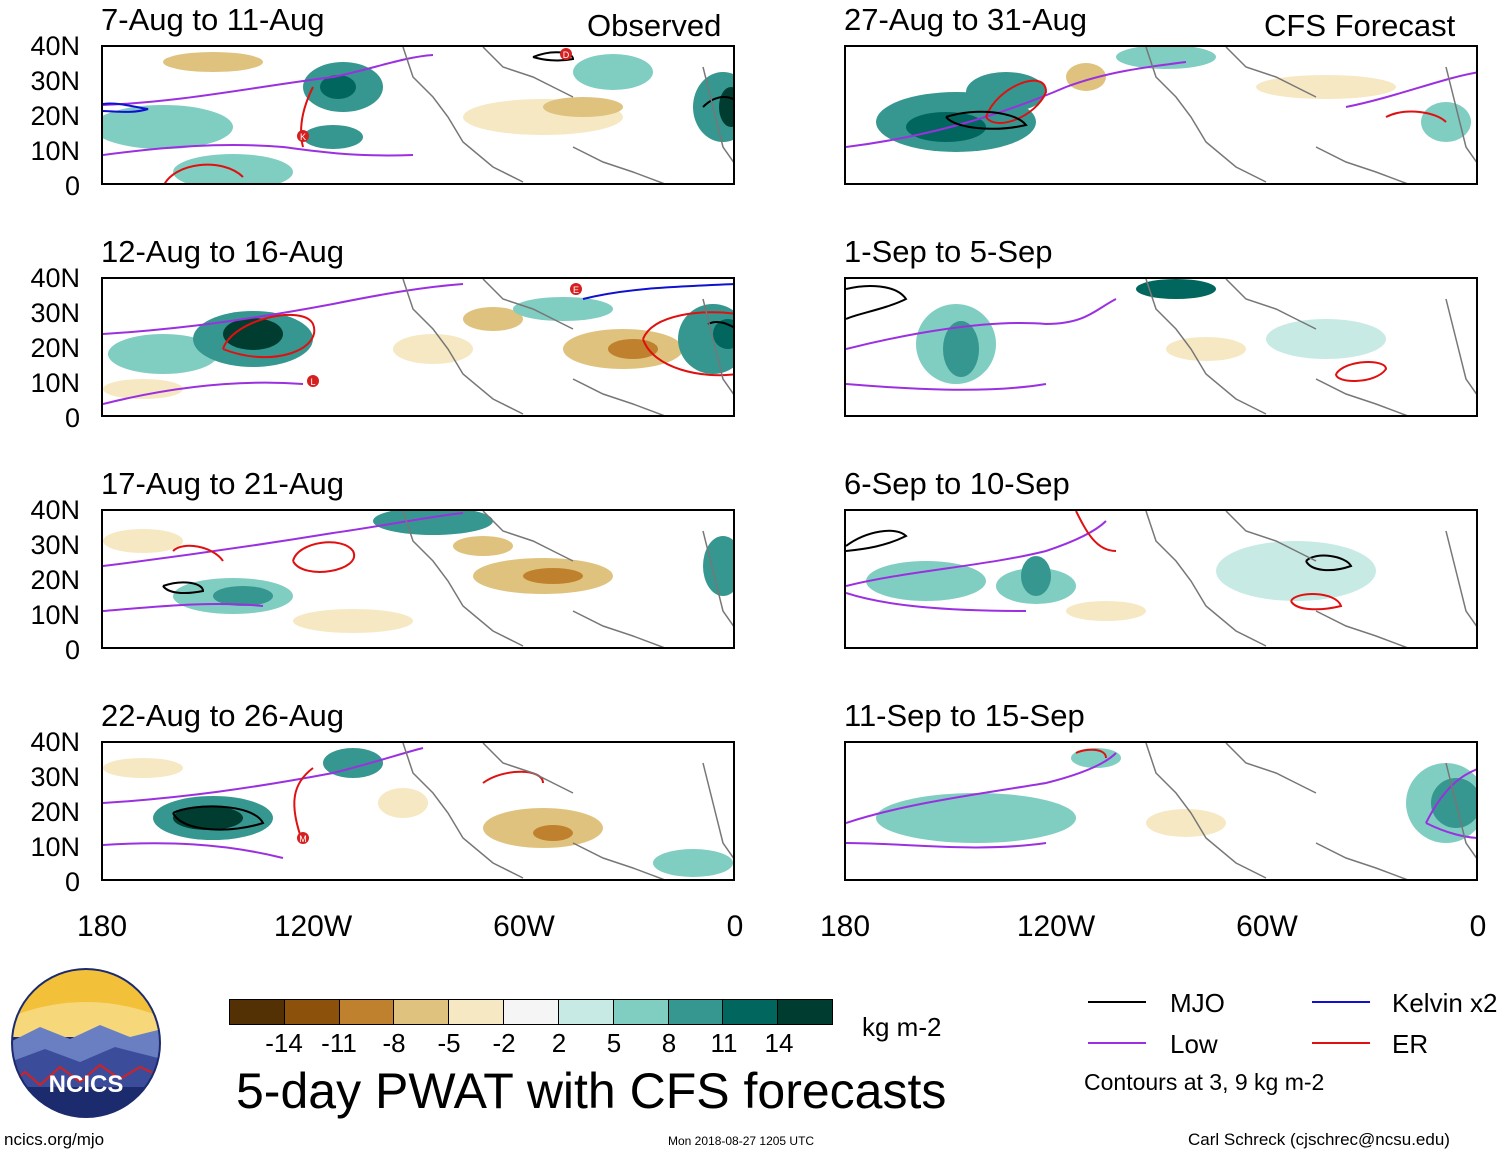  I want to click on legend-line-er, so click(1341, 1043).